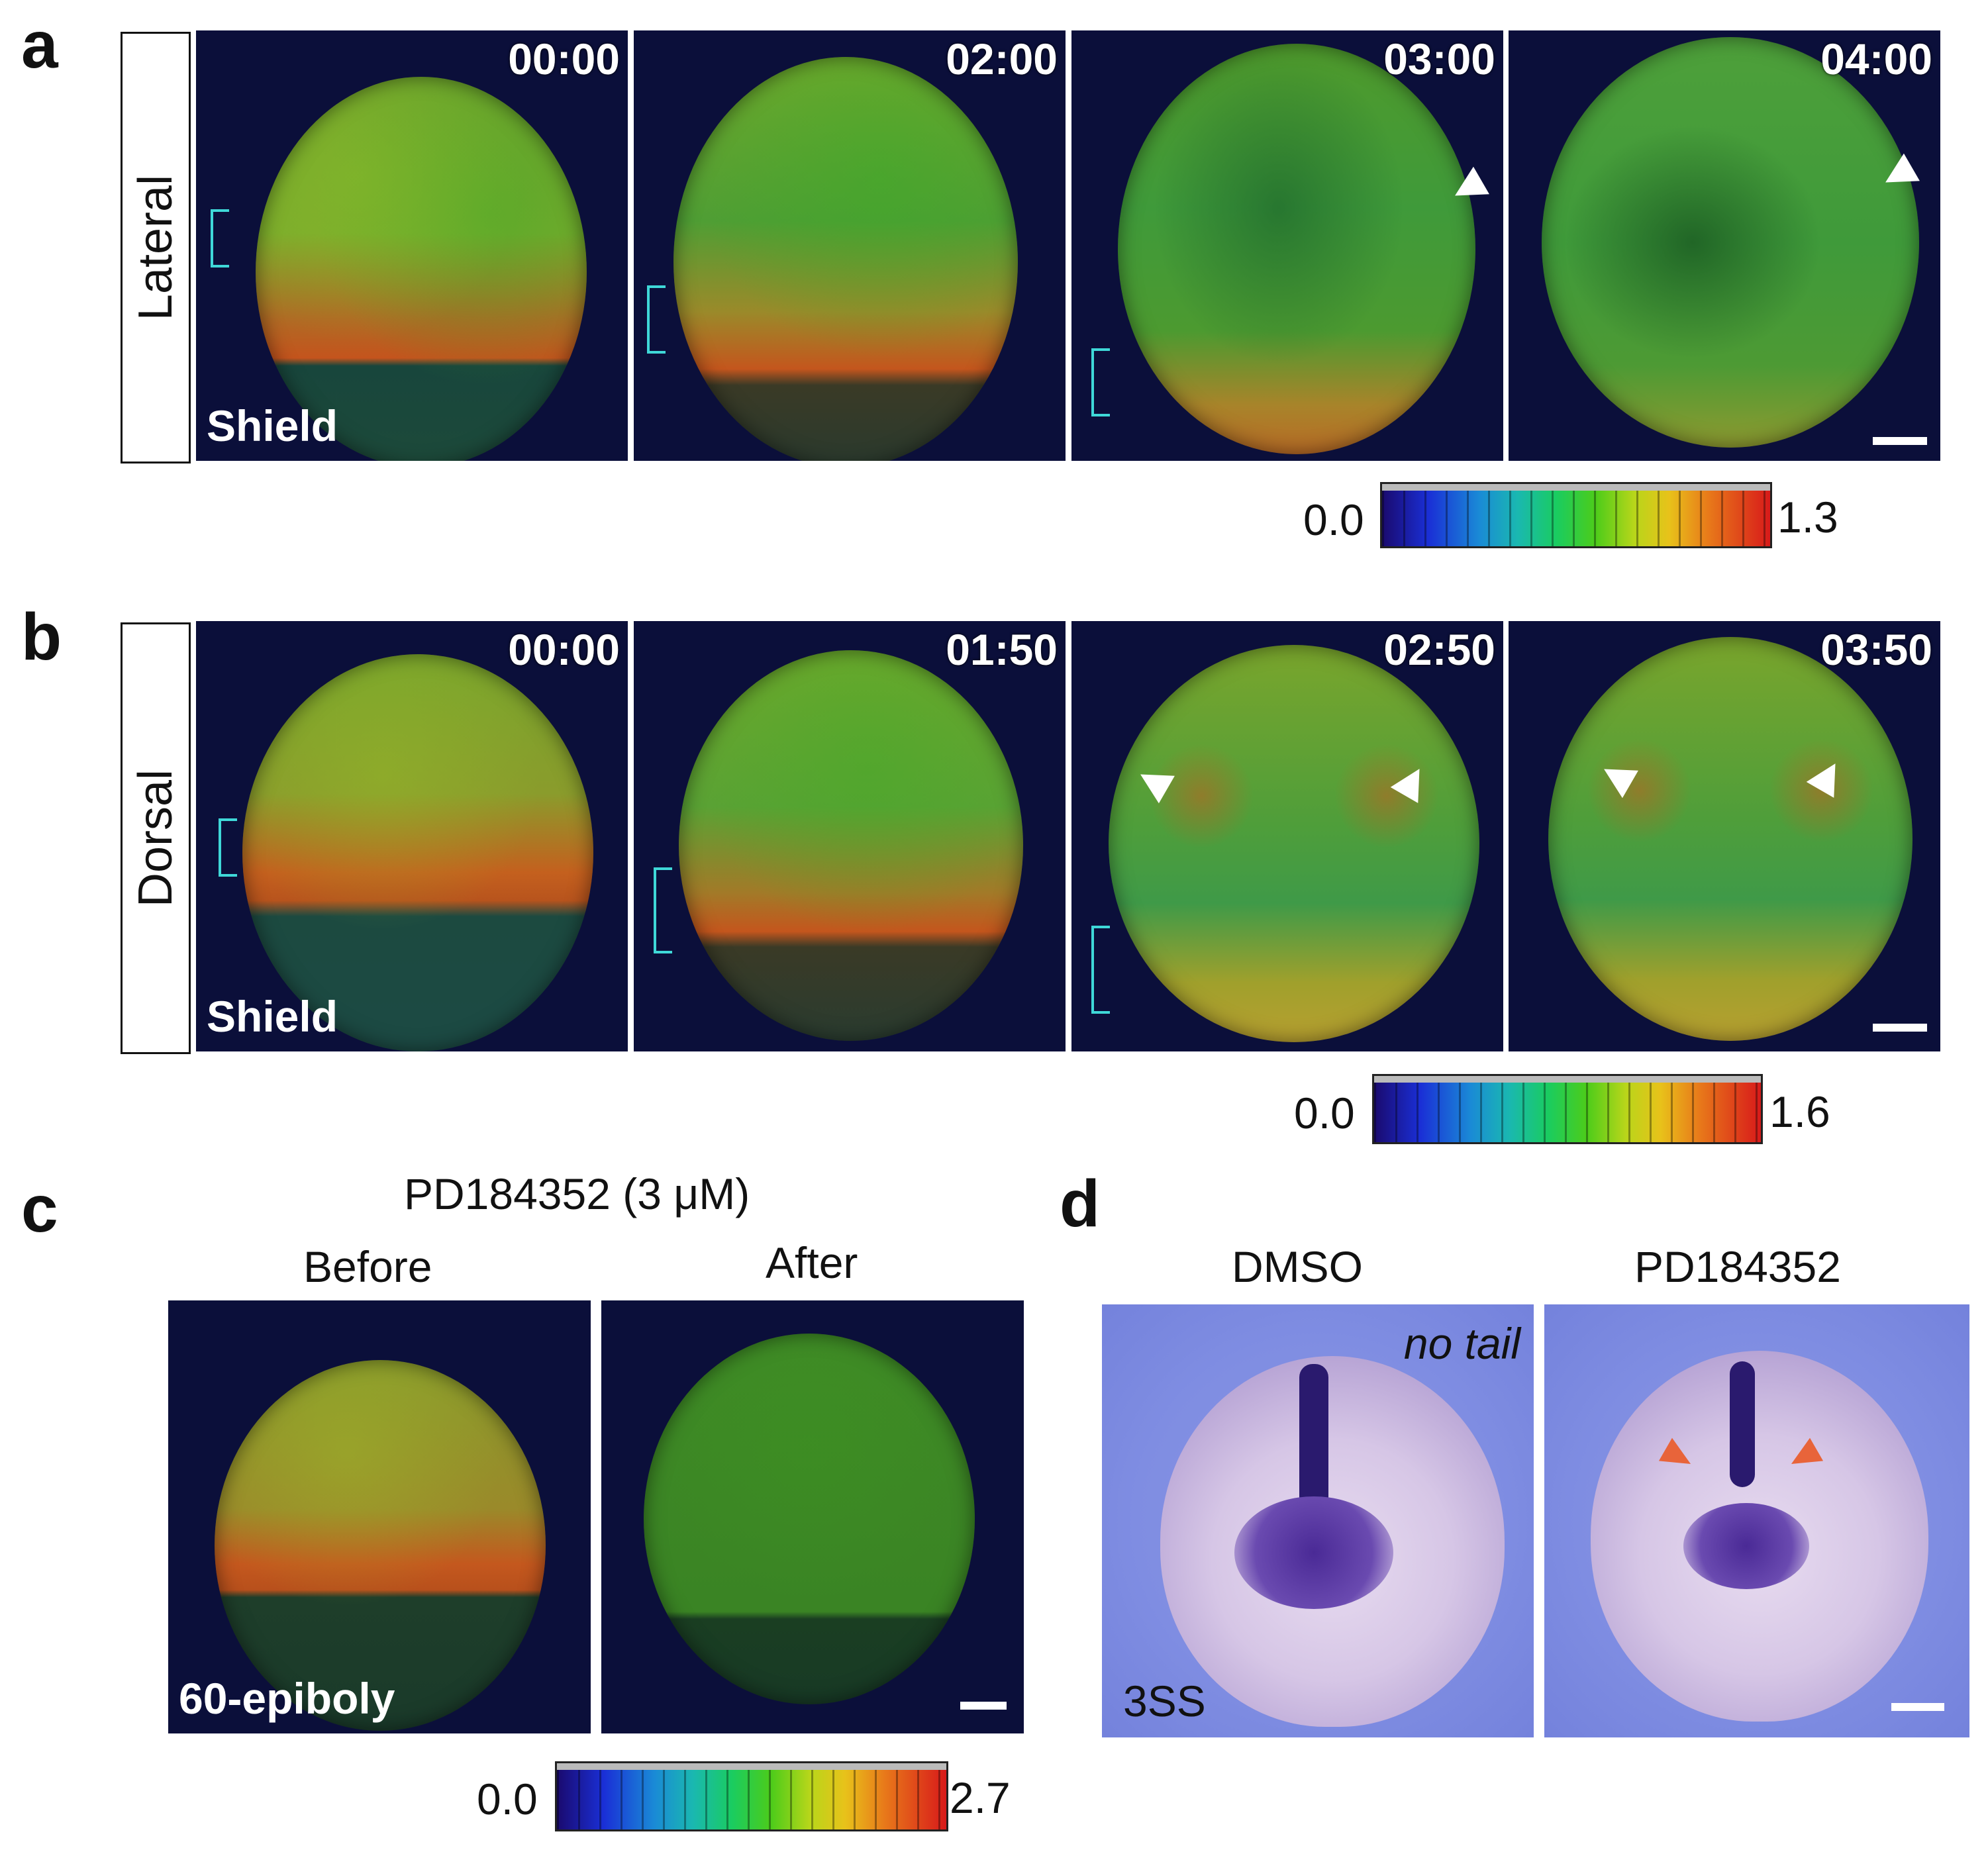  I want to click on panel-b-frame-3: 02:50, so click(1287, 836).